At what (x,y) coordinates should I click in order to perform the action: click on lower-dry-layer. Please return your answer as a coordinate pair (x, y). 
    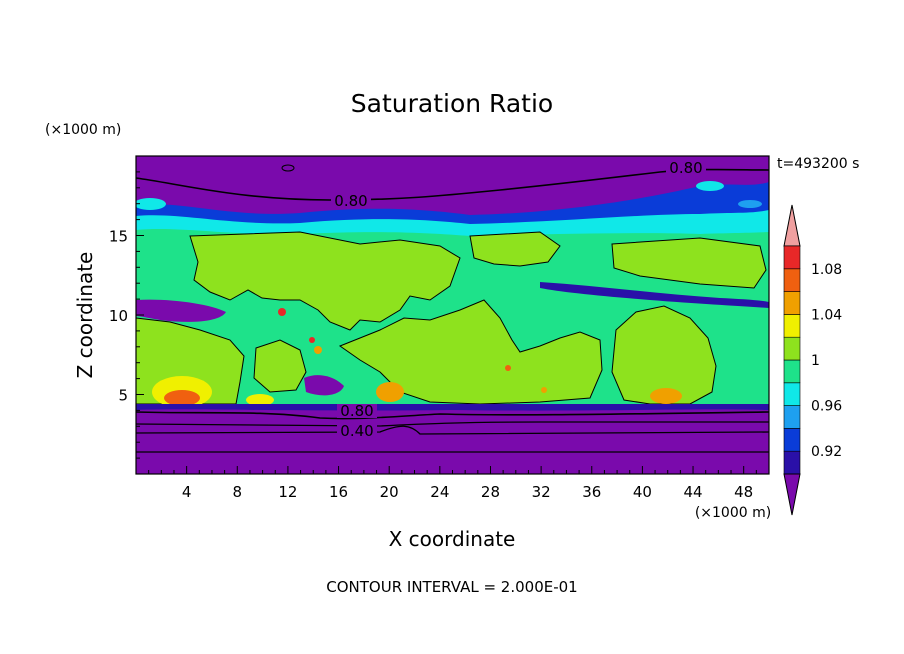
    Looking at the image, I should click on (452, 439).